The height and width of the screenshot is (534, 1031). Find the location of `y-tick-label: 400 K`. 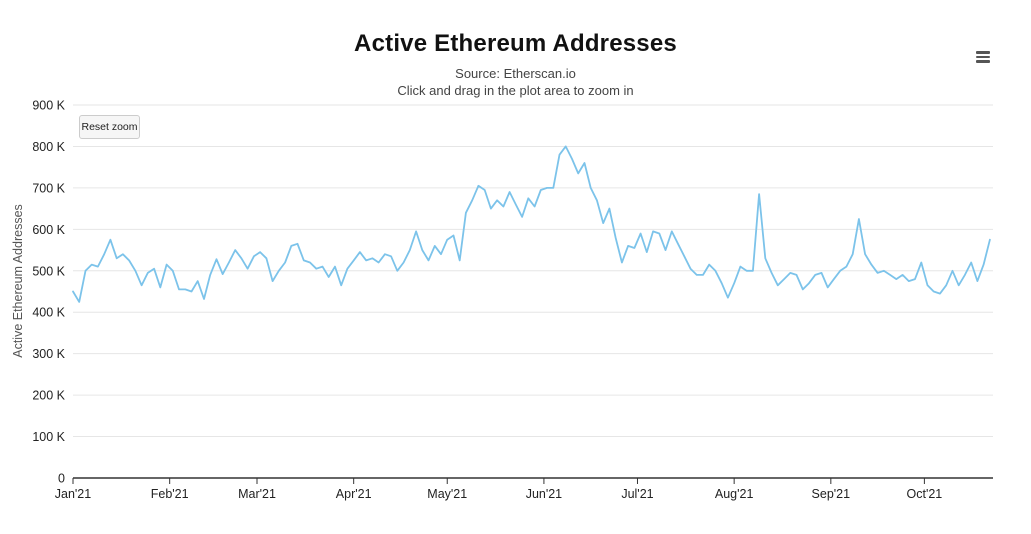

y-tick-label: 400 K is located at coordinates (48, 313).